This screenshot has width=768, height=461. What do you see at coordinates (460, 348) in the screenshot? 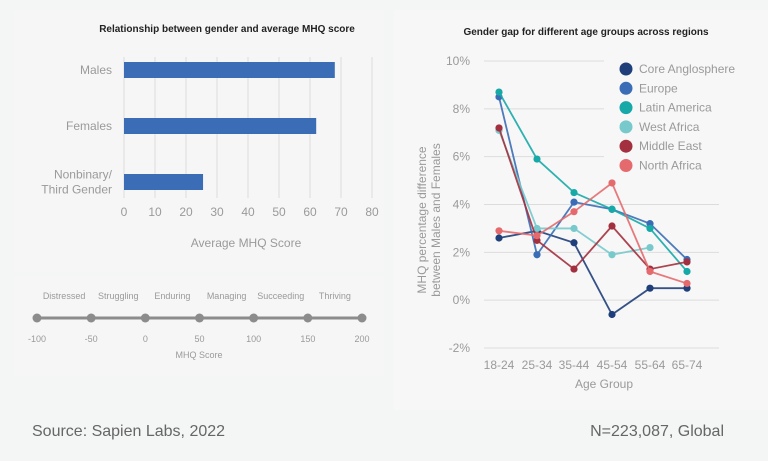
I see `line-y-tick-label: -2%` at bounding box center [460, 348].